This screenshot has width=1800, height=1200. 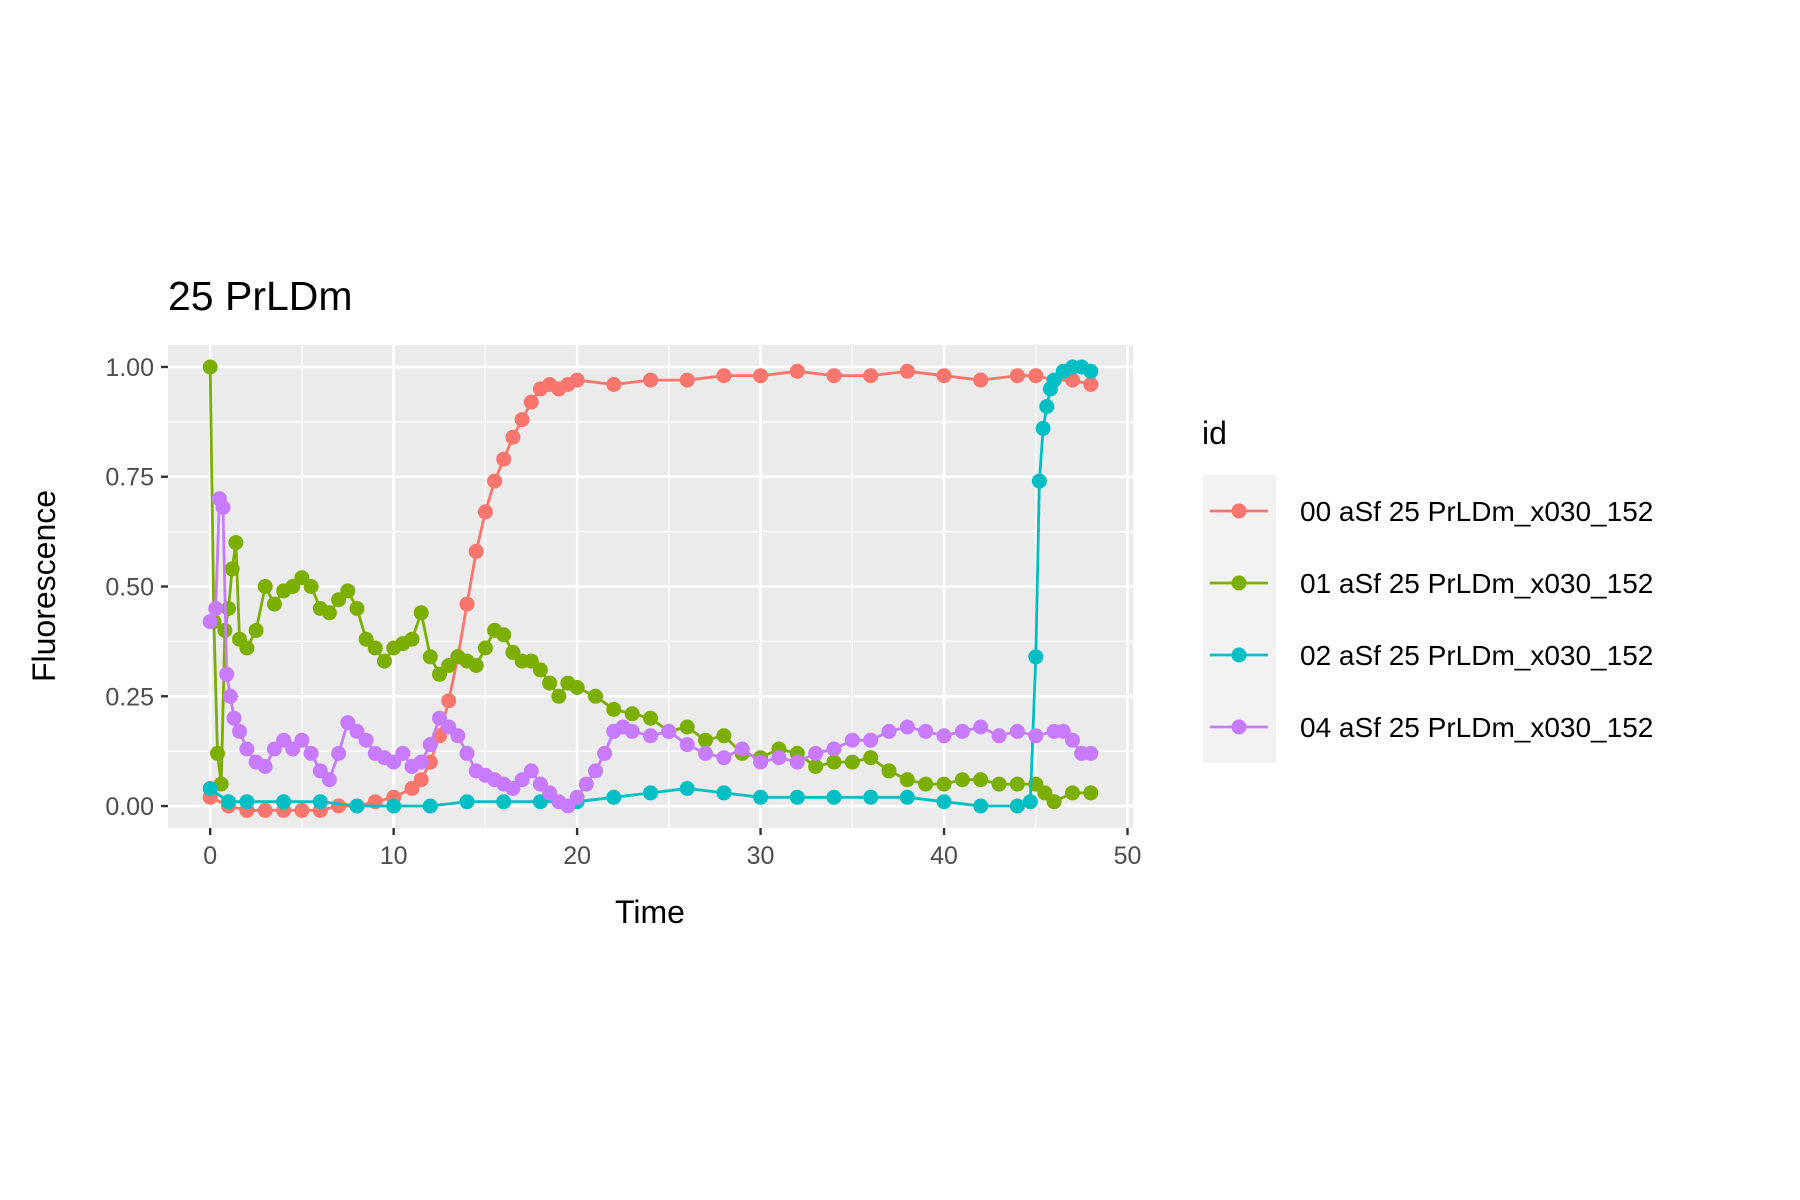 I want to click on legend-label: 00 aSf 25 PrLDm_x030_152, so click(x=1476, y=511).